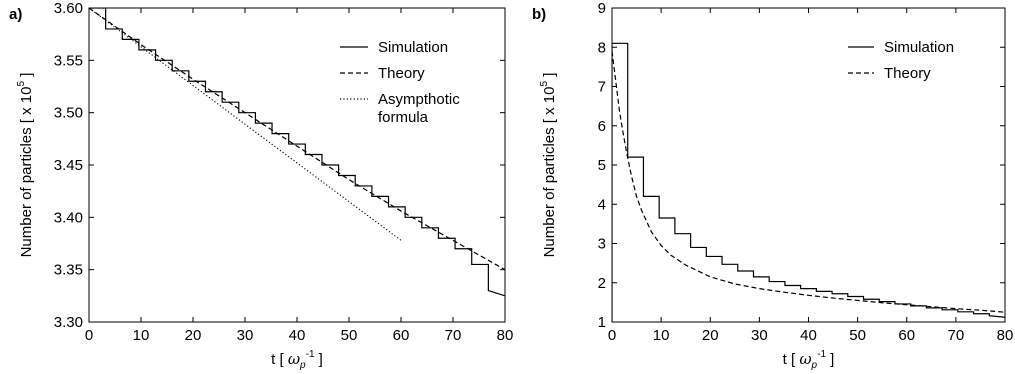 The image size is (1015, 374). I want to click on y-tick-label: 3.50, so click(68, 113).